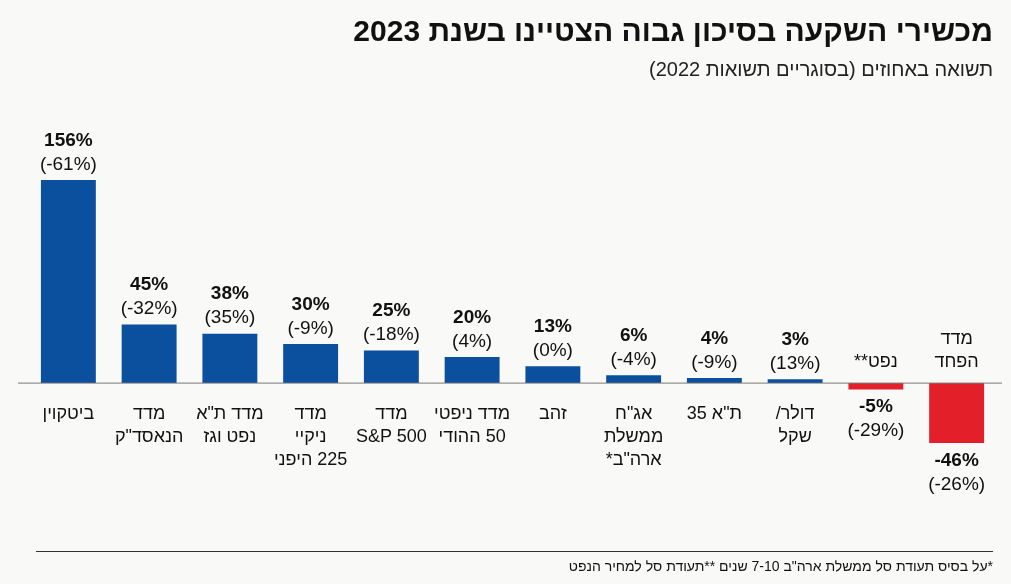 This screenshot has width=1011, height=584. What do you see at coordinates (633, 436) in the screenshot?
I see `x-tick-label: אג"ח ממשלת ארה"ב*` at bounding box center [633, 436].